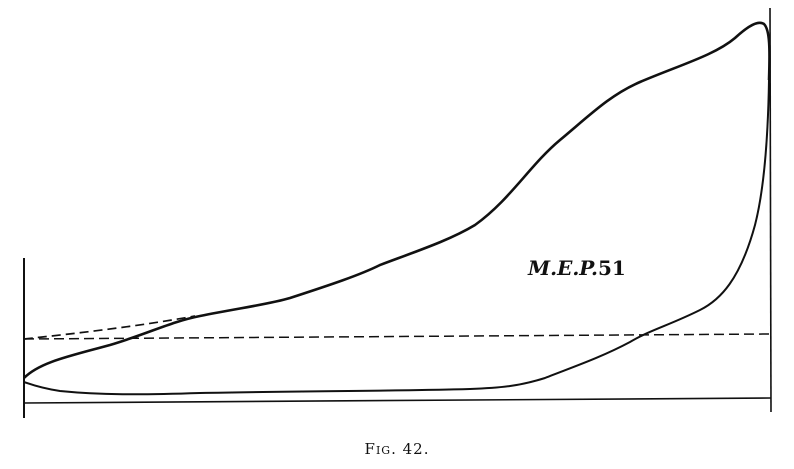  What do you see at coordinates (563, 268) in the screenshot?
I see `mep-label-prefix: M.E.P.` at bounding box center [563, 268].